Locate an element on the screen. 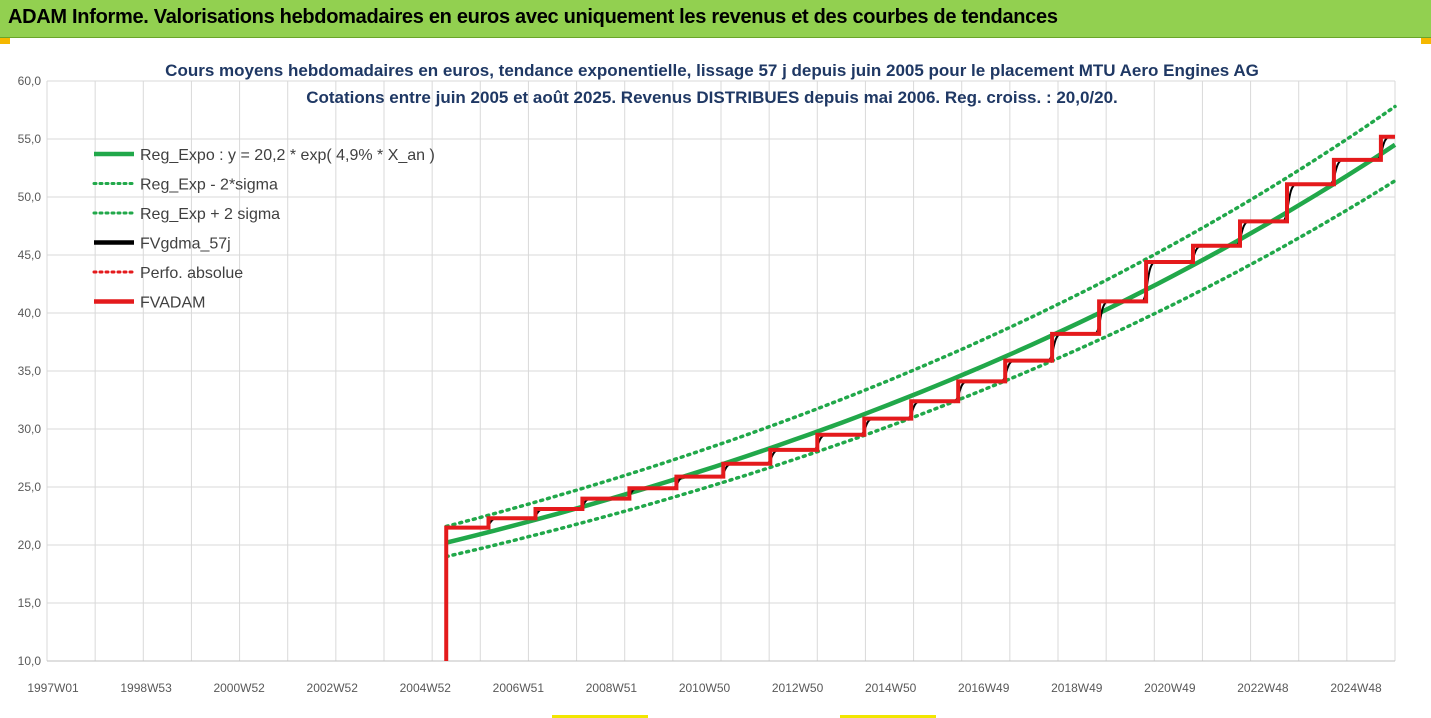  x-tick-label: 2004W52 is located at coordinates (426, 688).